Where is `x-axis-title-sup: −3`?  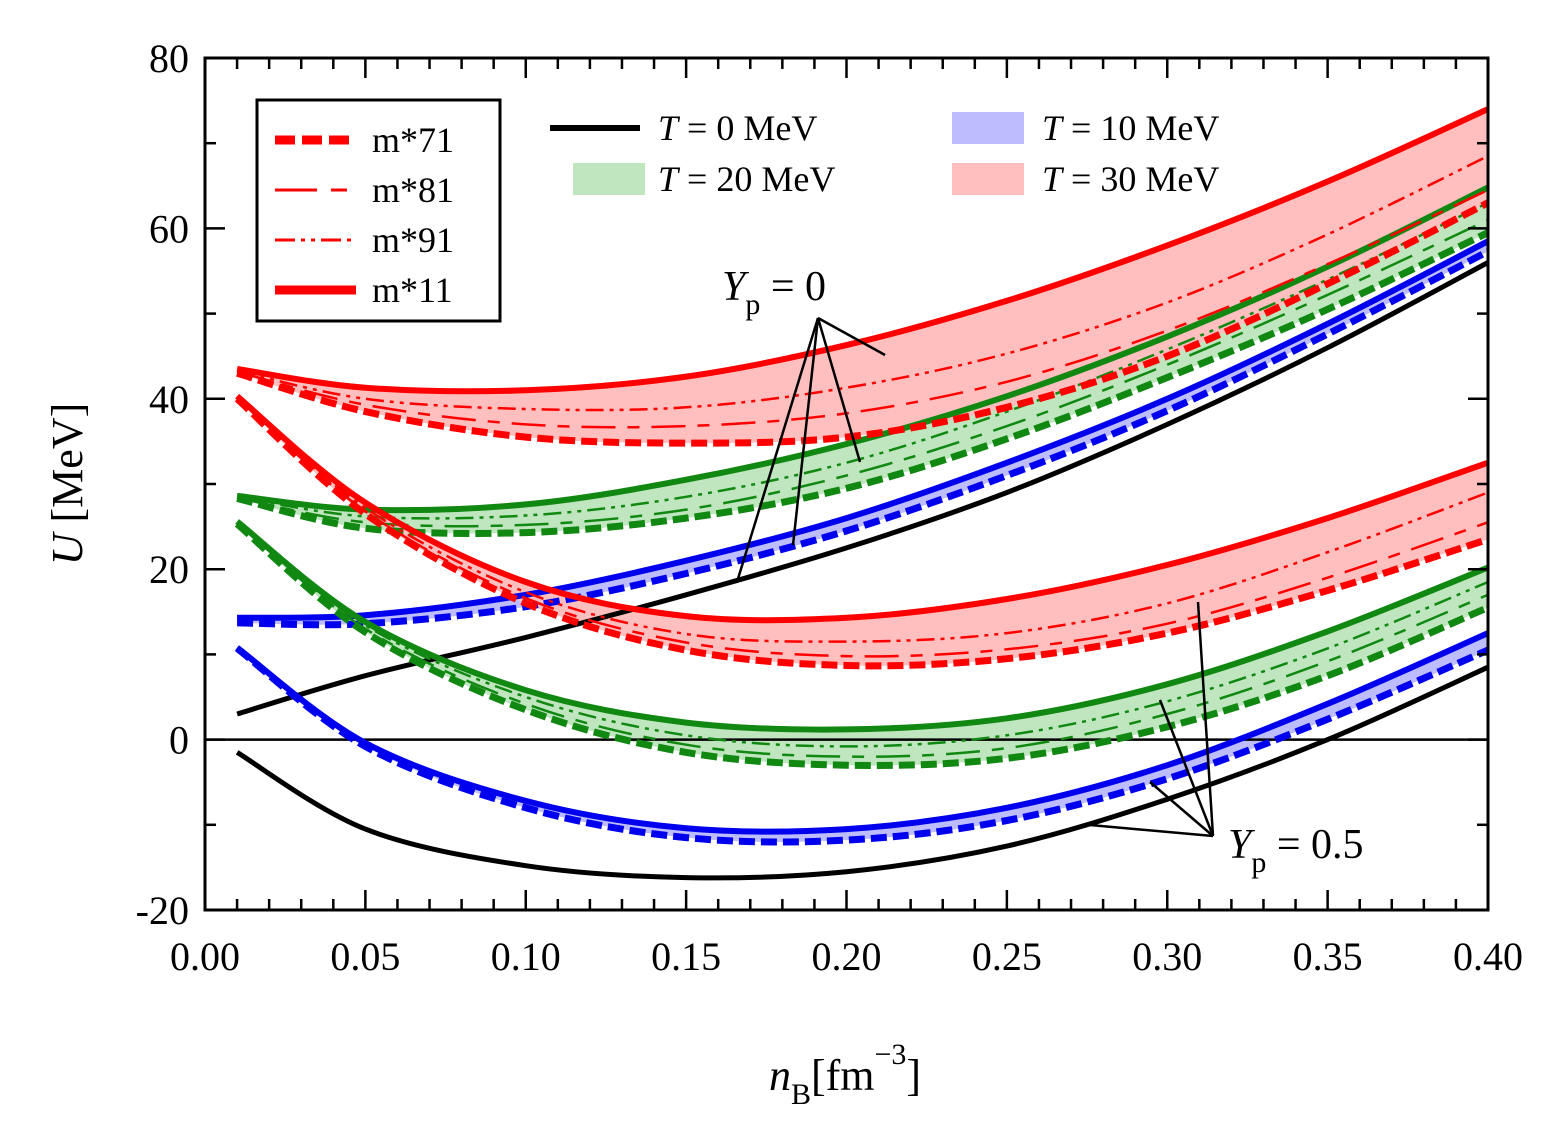
x-axis-title-sup: −3 is located at coordinates (890, 1054).